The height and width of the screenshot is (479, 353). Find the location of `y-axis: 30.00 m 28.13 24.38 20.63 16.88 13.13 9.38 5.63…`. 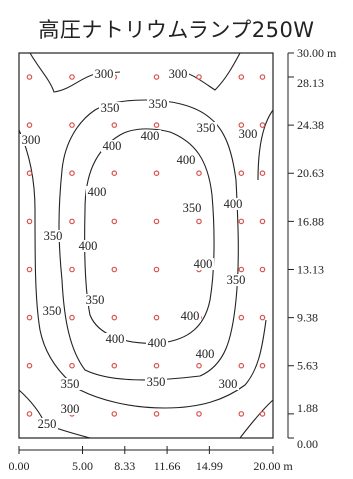

y-axis: 30.00 m 28.13 24.38 20.63 16.88 13.13 9.38 5.63… is located at coordinates (312, 248).